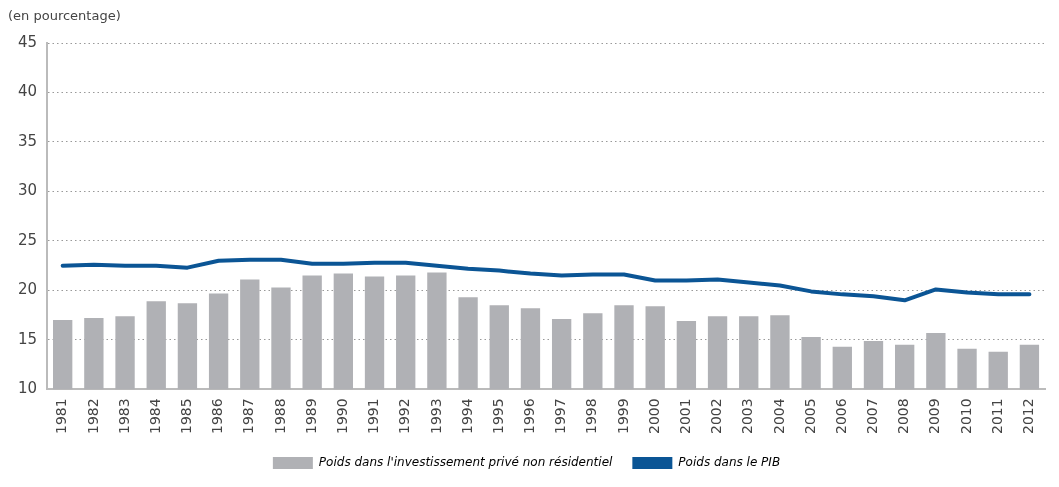  Describe the element at coordinates (809, 416) in the screenshot. I see `x-tick-label: 2005` at that location.